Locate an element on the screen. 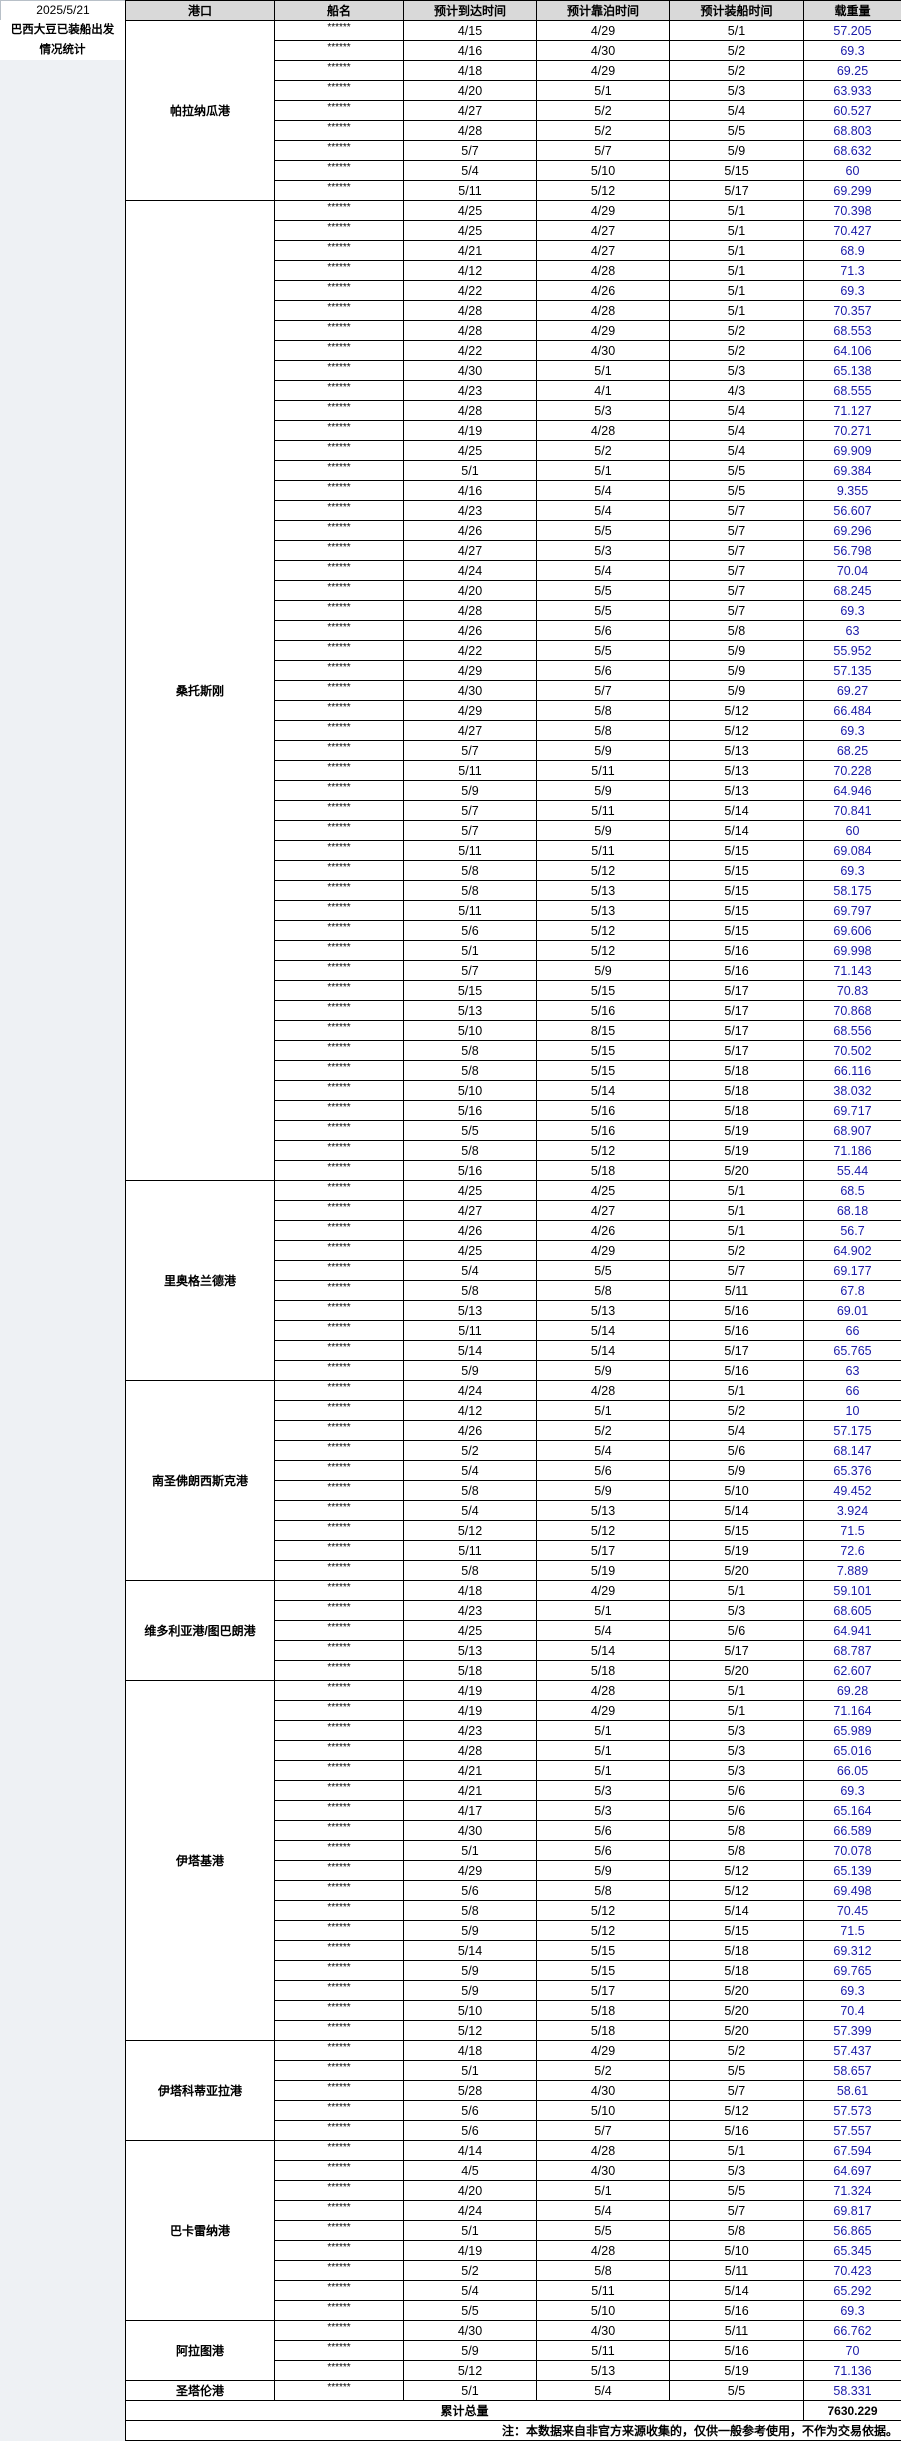  eta-cell: 4/23 is located at coordinates (470, 1610).